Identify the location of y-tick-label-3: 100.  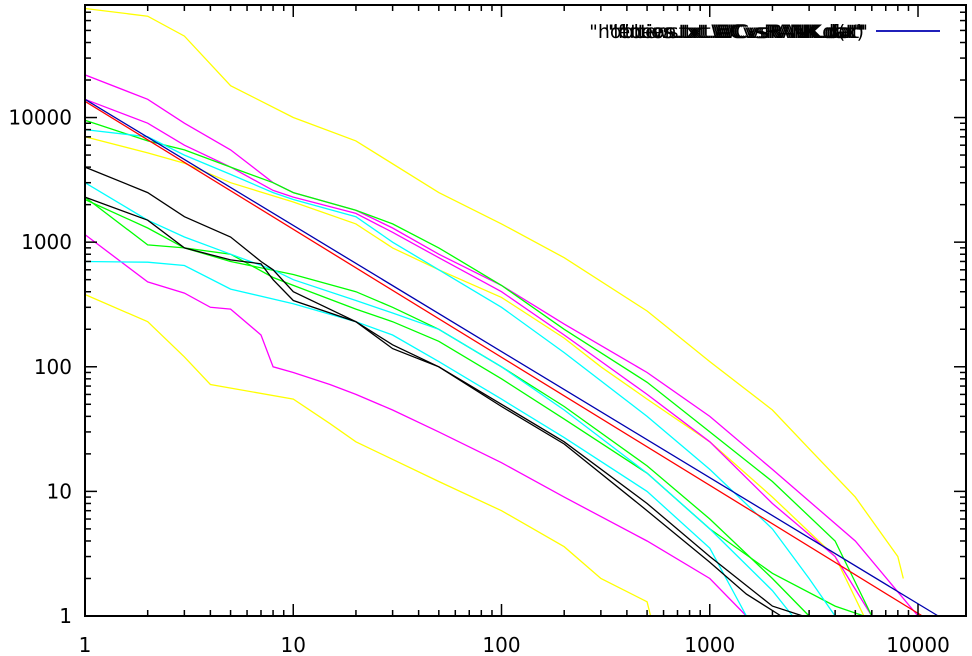
(53, 367).